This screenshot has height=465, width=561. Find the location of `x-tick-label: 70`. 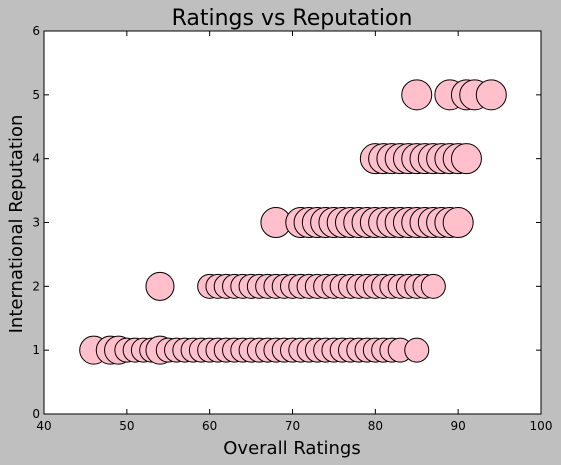

x-tick-label: 70 is located at coordinates (292, 426).